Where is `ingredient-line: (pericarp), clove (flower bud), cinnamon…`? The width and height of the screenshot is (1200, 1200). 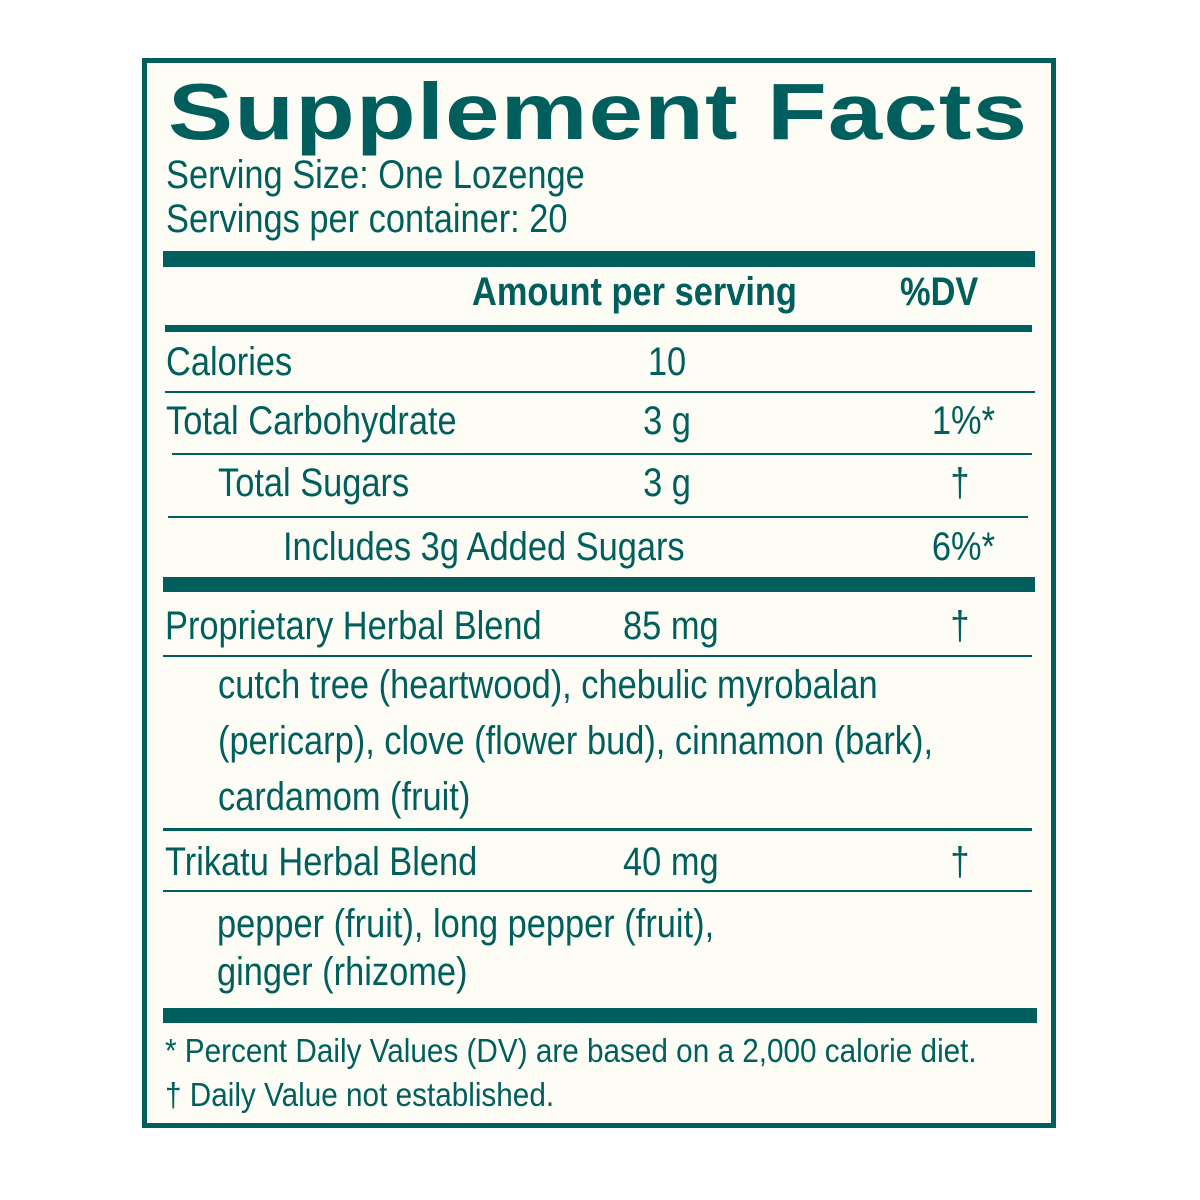 ingredient-line: (pericarp), clove (flower bud), cinnamon… is located at coordinates (576, 741).